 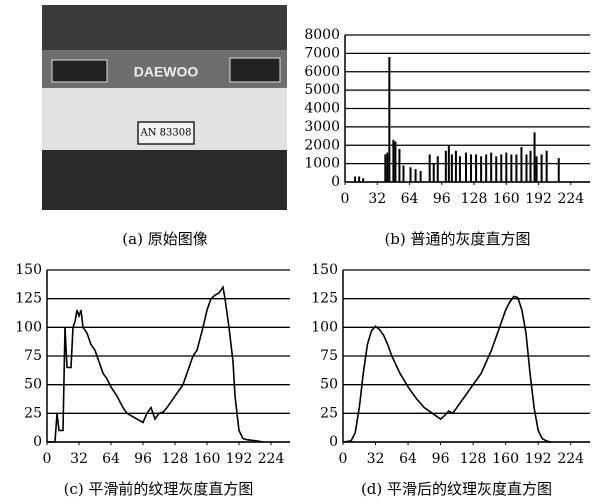 I want to click on plate-box, so click(x=166, y=133).